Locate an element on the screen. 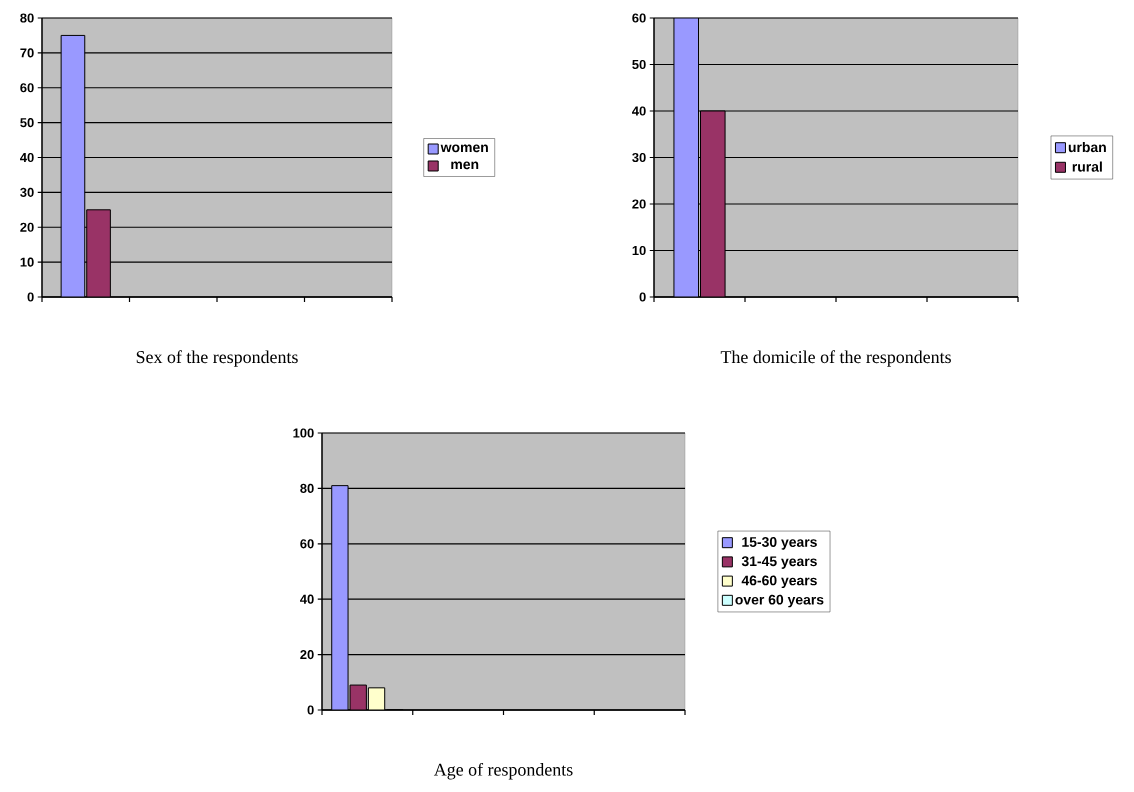  y-tick-label: 100 is located at coordinates (303, 433).